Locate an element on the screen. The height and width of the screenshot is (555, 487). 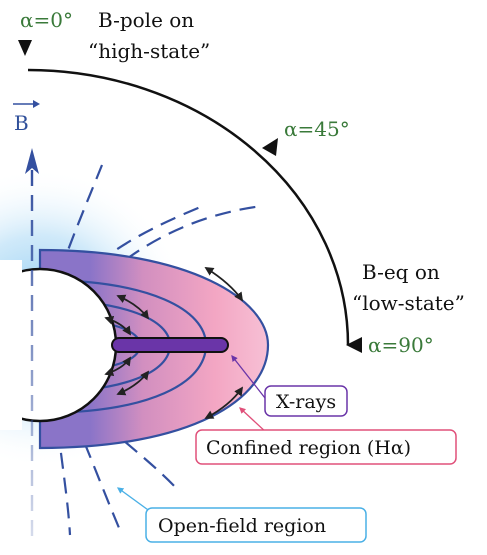
b-pole-label-line2: “high-state” is located at coordinates (149, 51).